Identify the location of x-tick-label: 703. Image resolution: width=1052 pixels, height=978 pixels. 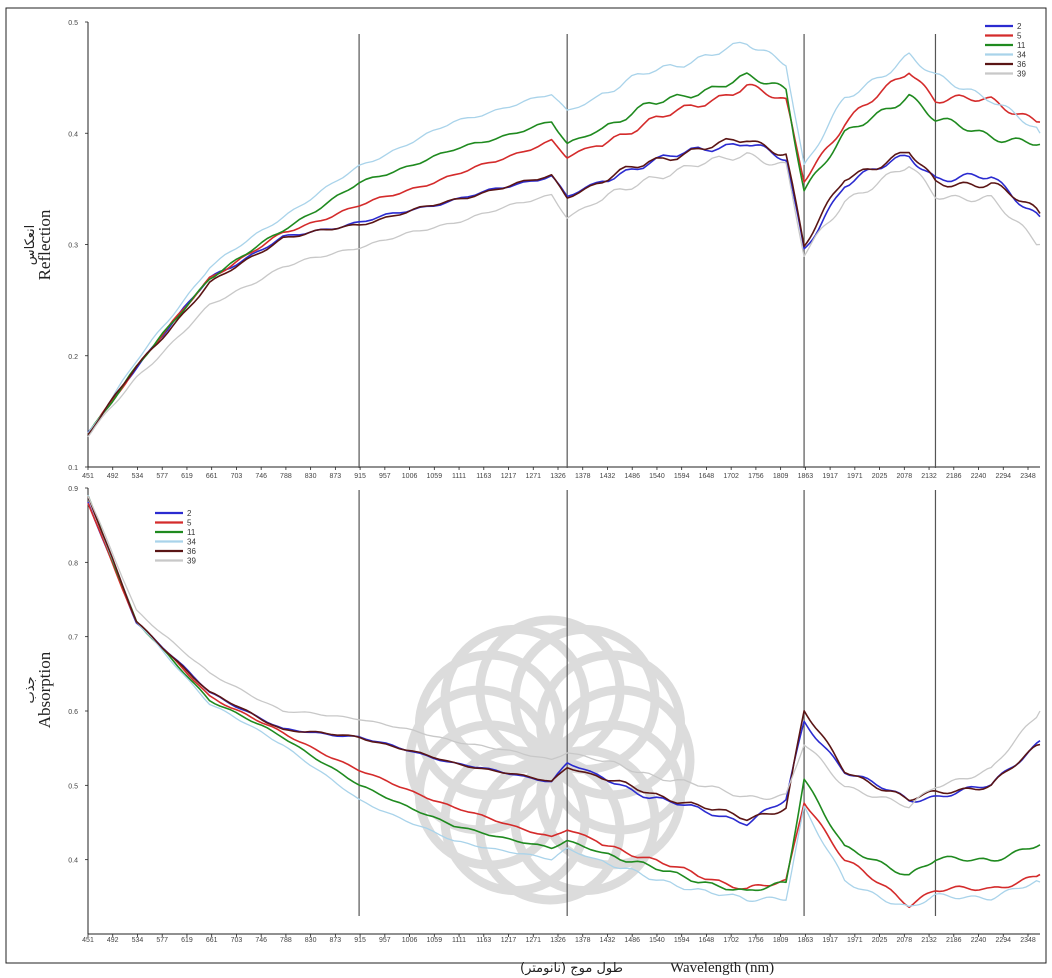
(237, 476).